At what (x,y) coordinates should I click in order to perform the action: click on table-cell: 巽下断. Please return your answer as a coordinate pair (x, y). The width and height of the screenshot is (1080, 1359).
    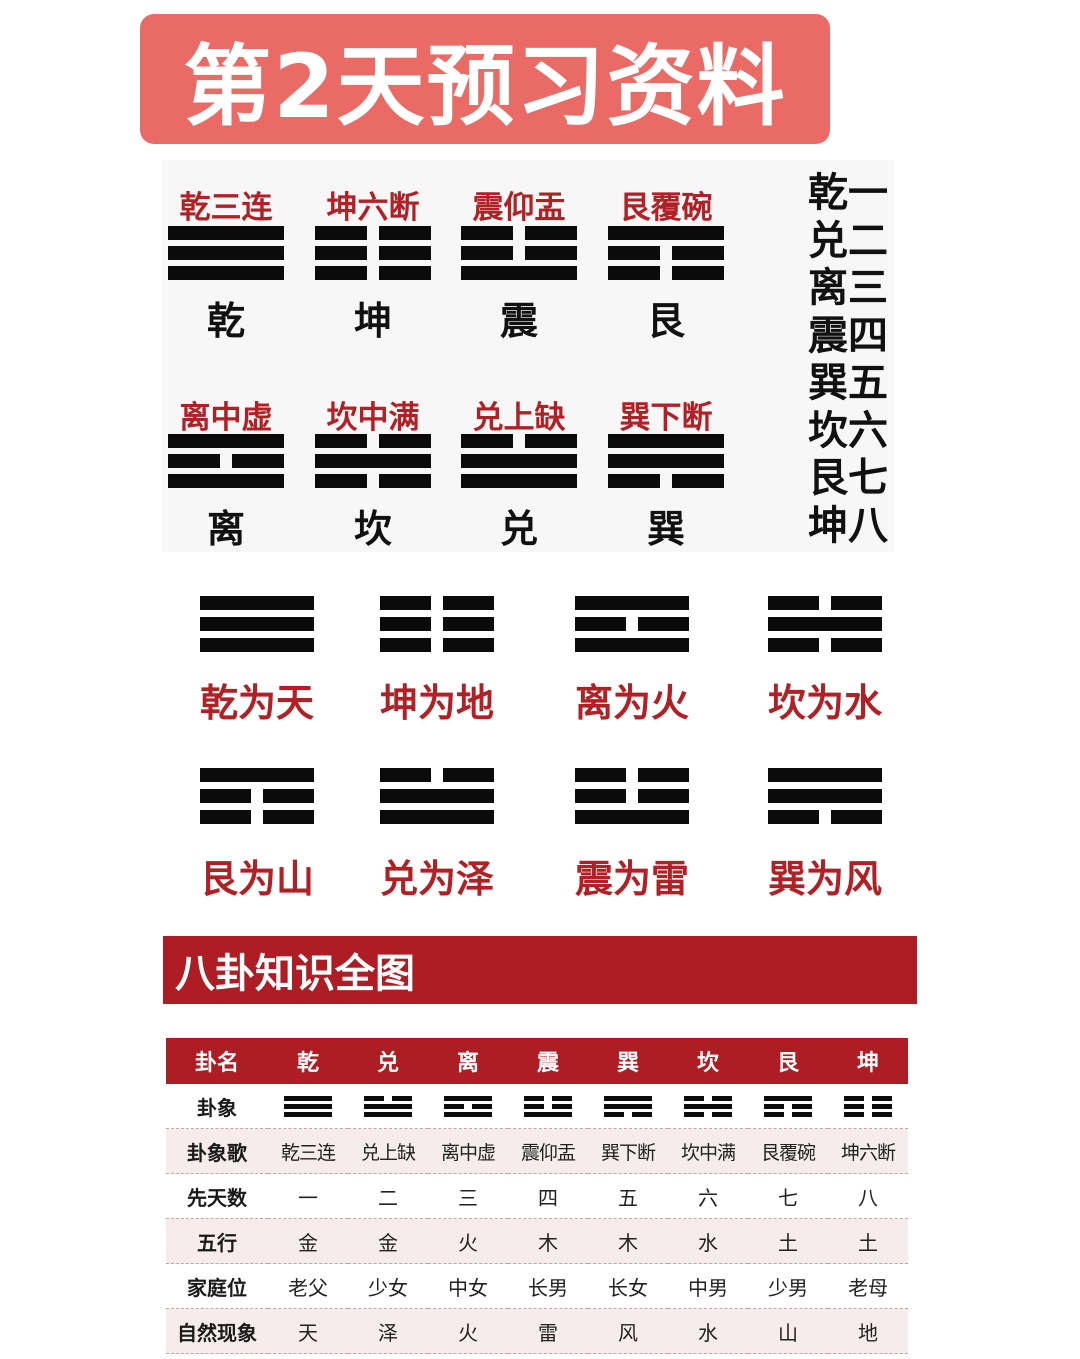
    Looking at the image, I should click on (628, 1151).